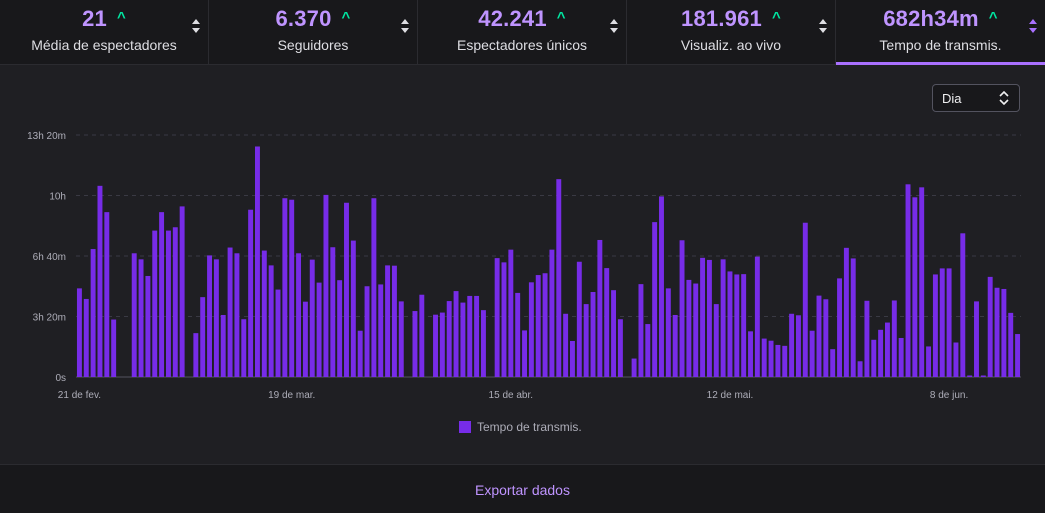  Describe the element at coordinates (522, 490) in the screenshot. I see `export-data-link: Exportar dados` at that location.